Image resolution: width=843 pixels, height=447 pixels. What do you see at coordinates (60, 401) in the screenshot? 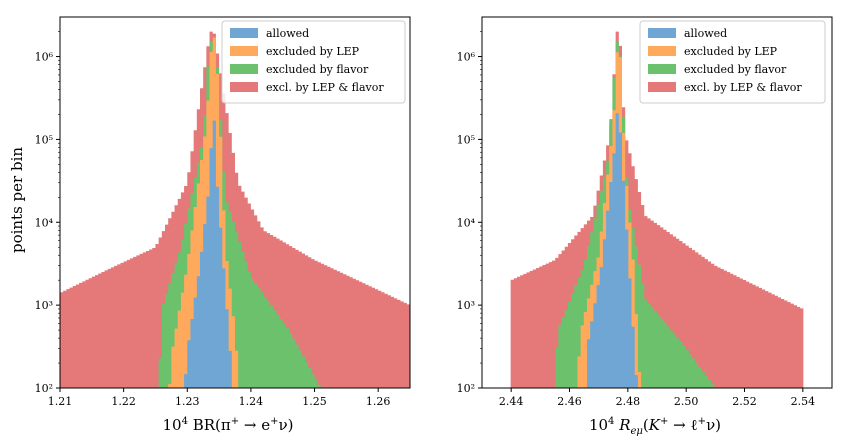
I see `x-tick-label: 1.21` at bounding box center [60, 401].